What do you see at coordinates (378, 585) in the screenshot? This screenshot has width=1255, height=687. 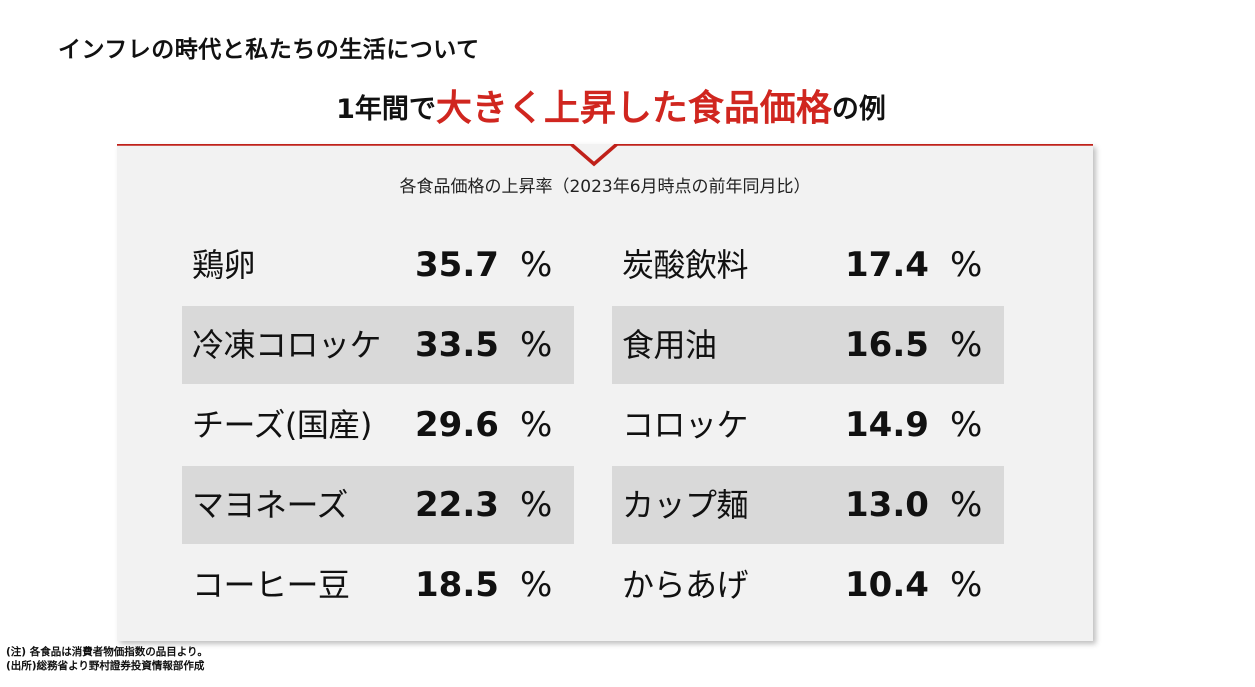 I see `item-row: コーヒー豆 18.5 %` at bounding box center [378, 585].